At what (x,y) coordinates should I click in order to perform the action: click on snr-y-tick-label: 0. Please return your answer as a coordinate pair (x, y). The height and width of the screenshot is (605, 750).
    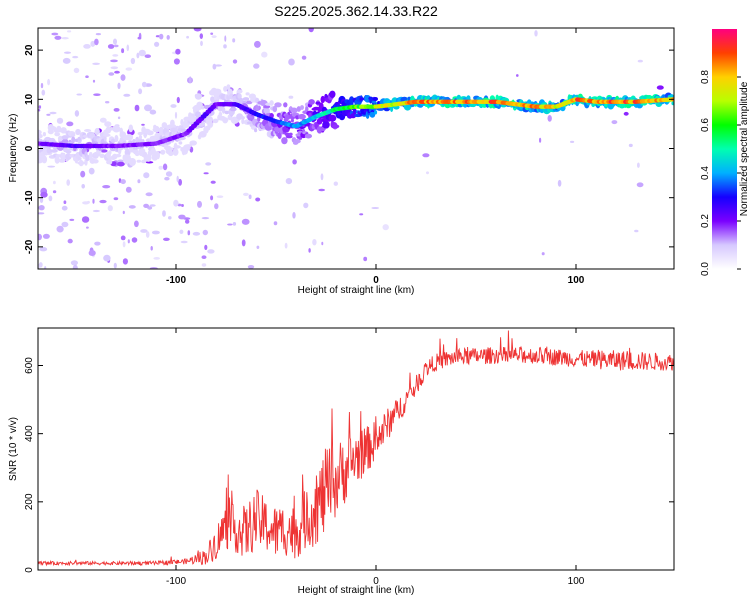
    Looking at the image, I should click on (29, 570).